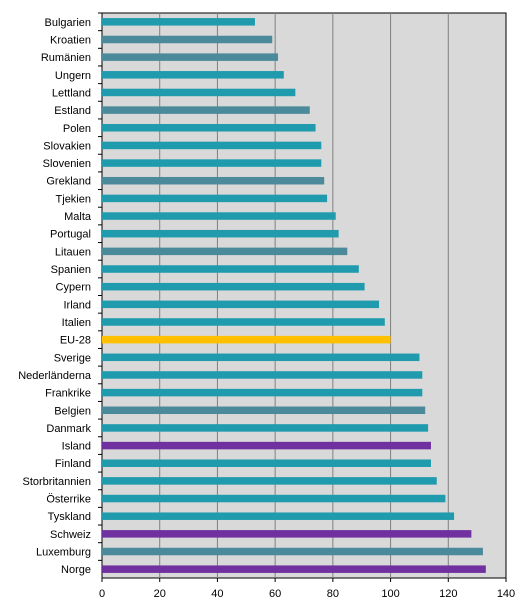 This screenshot has height=610, width=529. Describe the element at coordinates (243, 322) in the screenshot. I see `bar-italien` at that location.